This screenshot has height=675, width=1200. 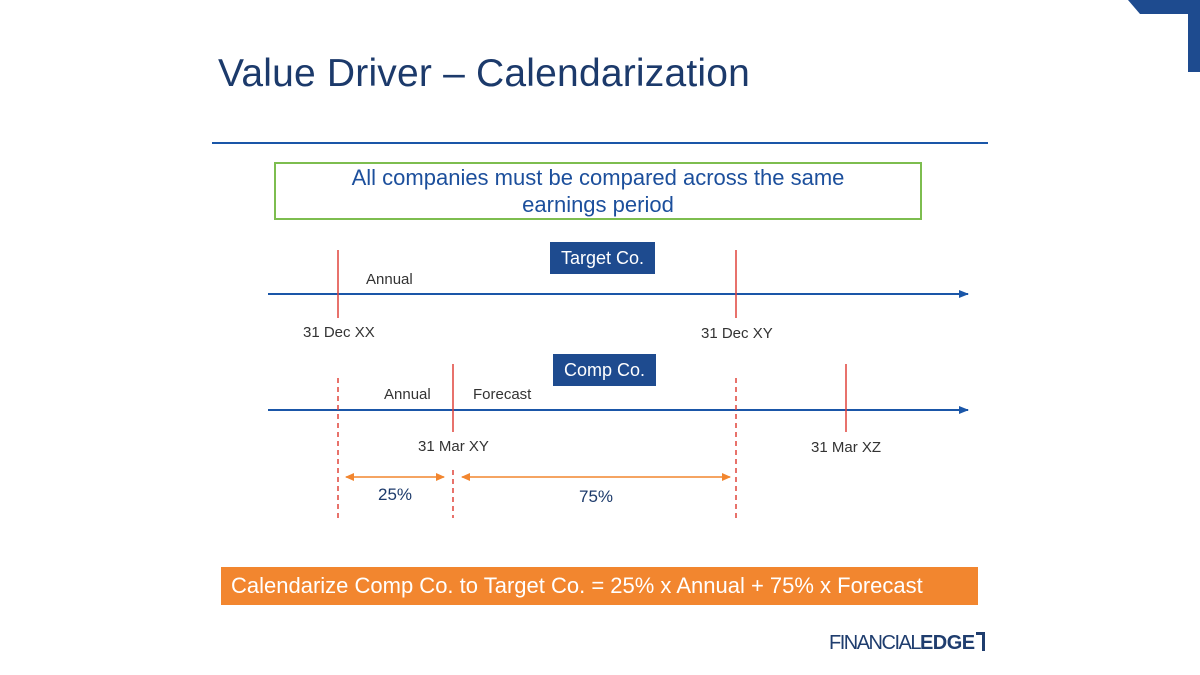 I want to click on comp-annual-label: Annual, so click(x=407, y=394).